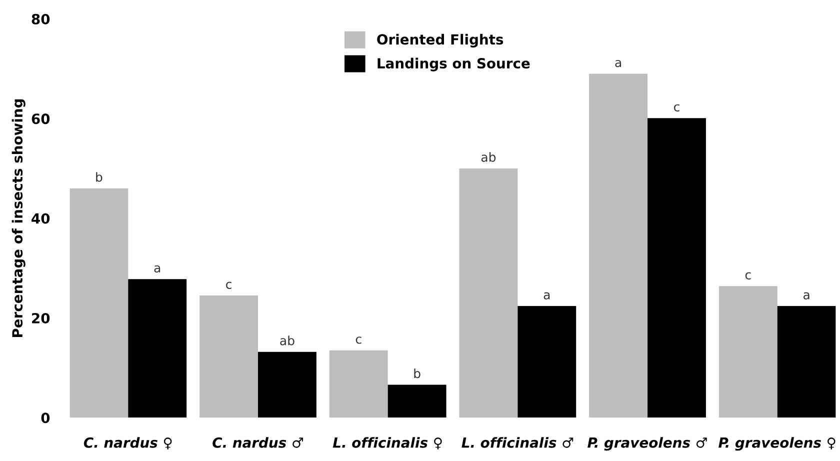 Image resolution: width=840 pixels, height=461 pixels. I want to click on y-axis-title: Percentage of insects showing, so click(19, 218).